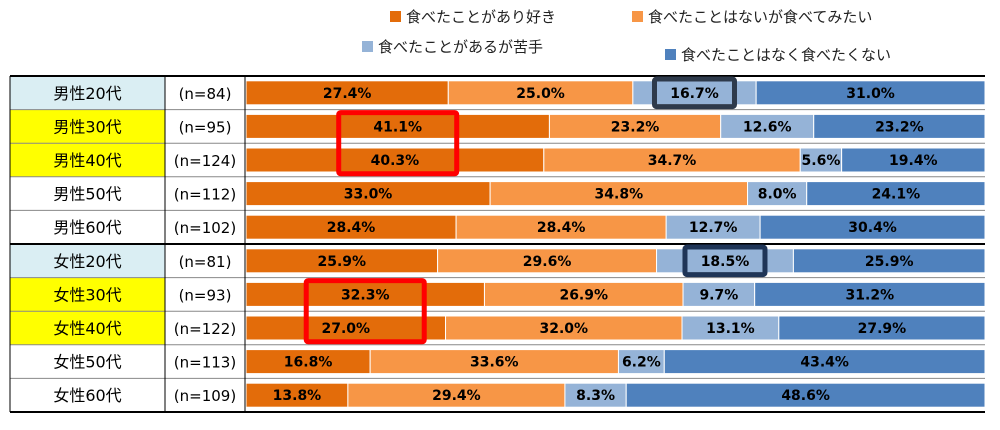 The image size is (1000, 430). I want to click on row-sample-size: (n=102), so click(205, 228).